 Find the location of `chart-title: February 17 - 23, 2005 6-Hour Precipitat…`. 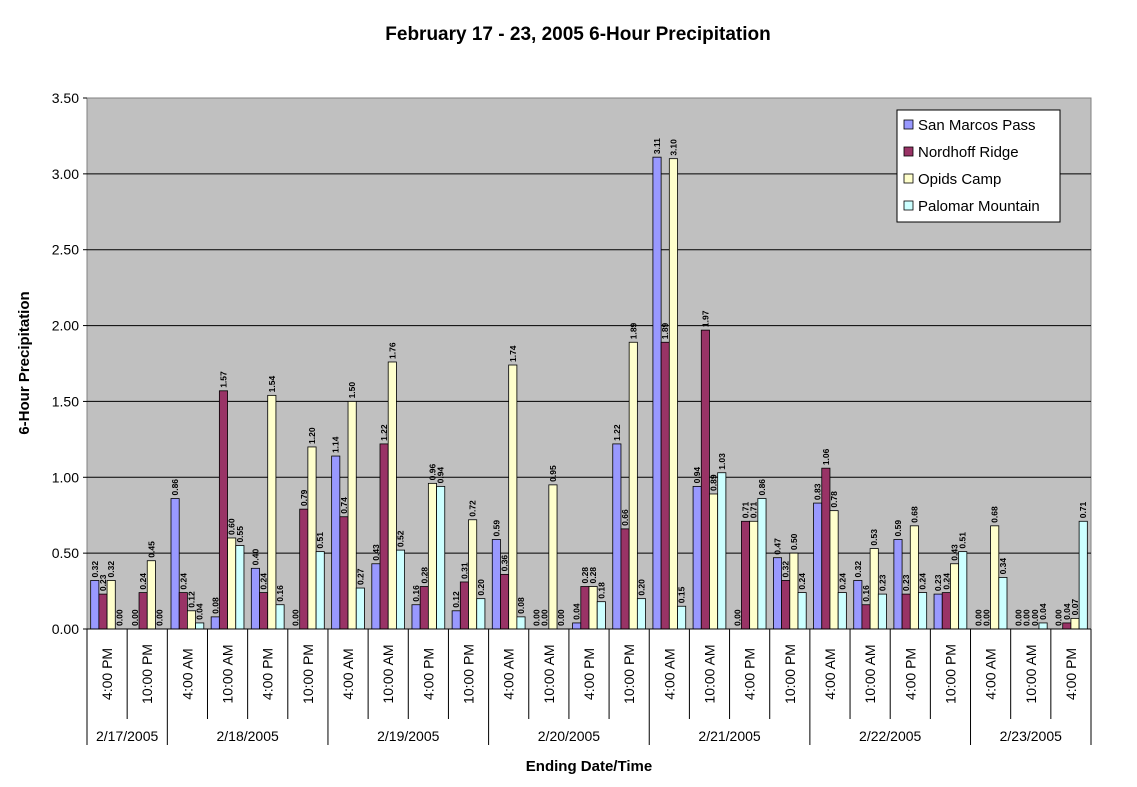

chart-title: February 17 - 23, 2005 6-Hour Precipitat… is located at coordinates (577, 34).